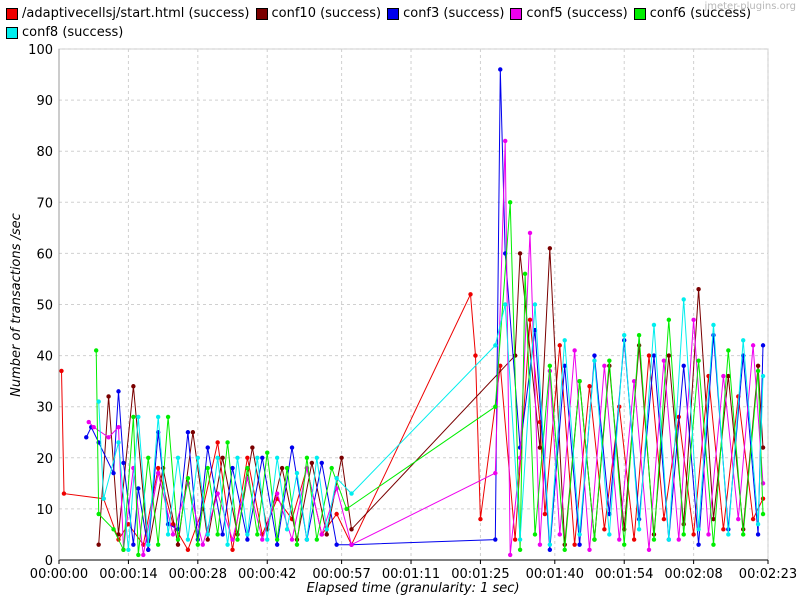 The image size is (800, 600). I want to click on legend-label: /adaptivecellsj/start.html (success), so click(136, 13).